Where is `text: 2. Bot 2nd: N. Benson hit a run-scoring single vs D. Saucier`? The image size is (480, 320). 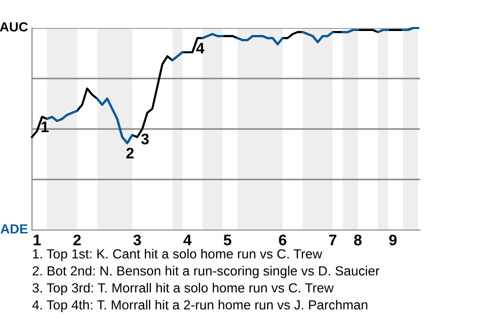 text: 2. Bot 2nd: N. Benson hit a run-scoring single vs D. Saucier is located at coordinates (206, 272).